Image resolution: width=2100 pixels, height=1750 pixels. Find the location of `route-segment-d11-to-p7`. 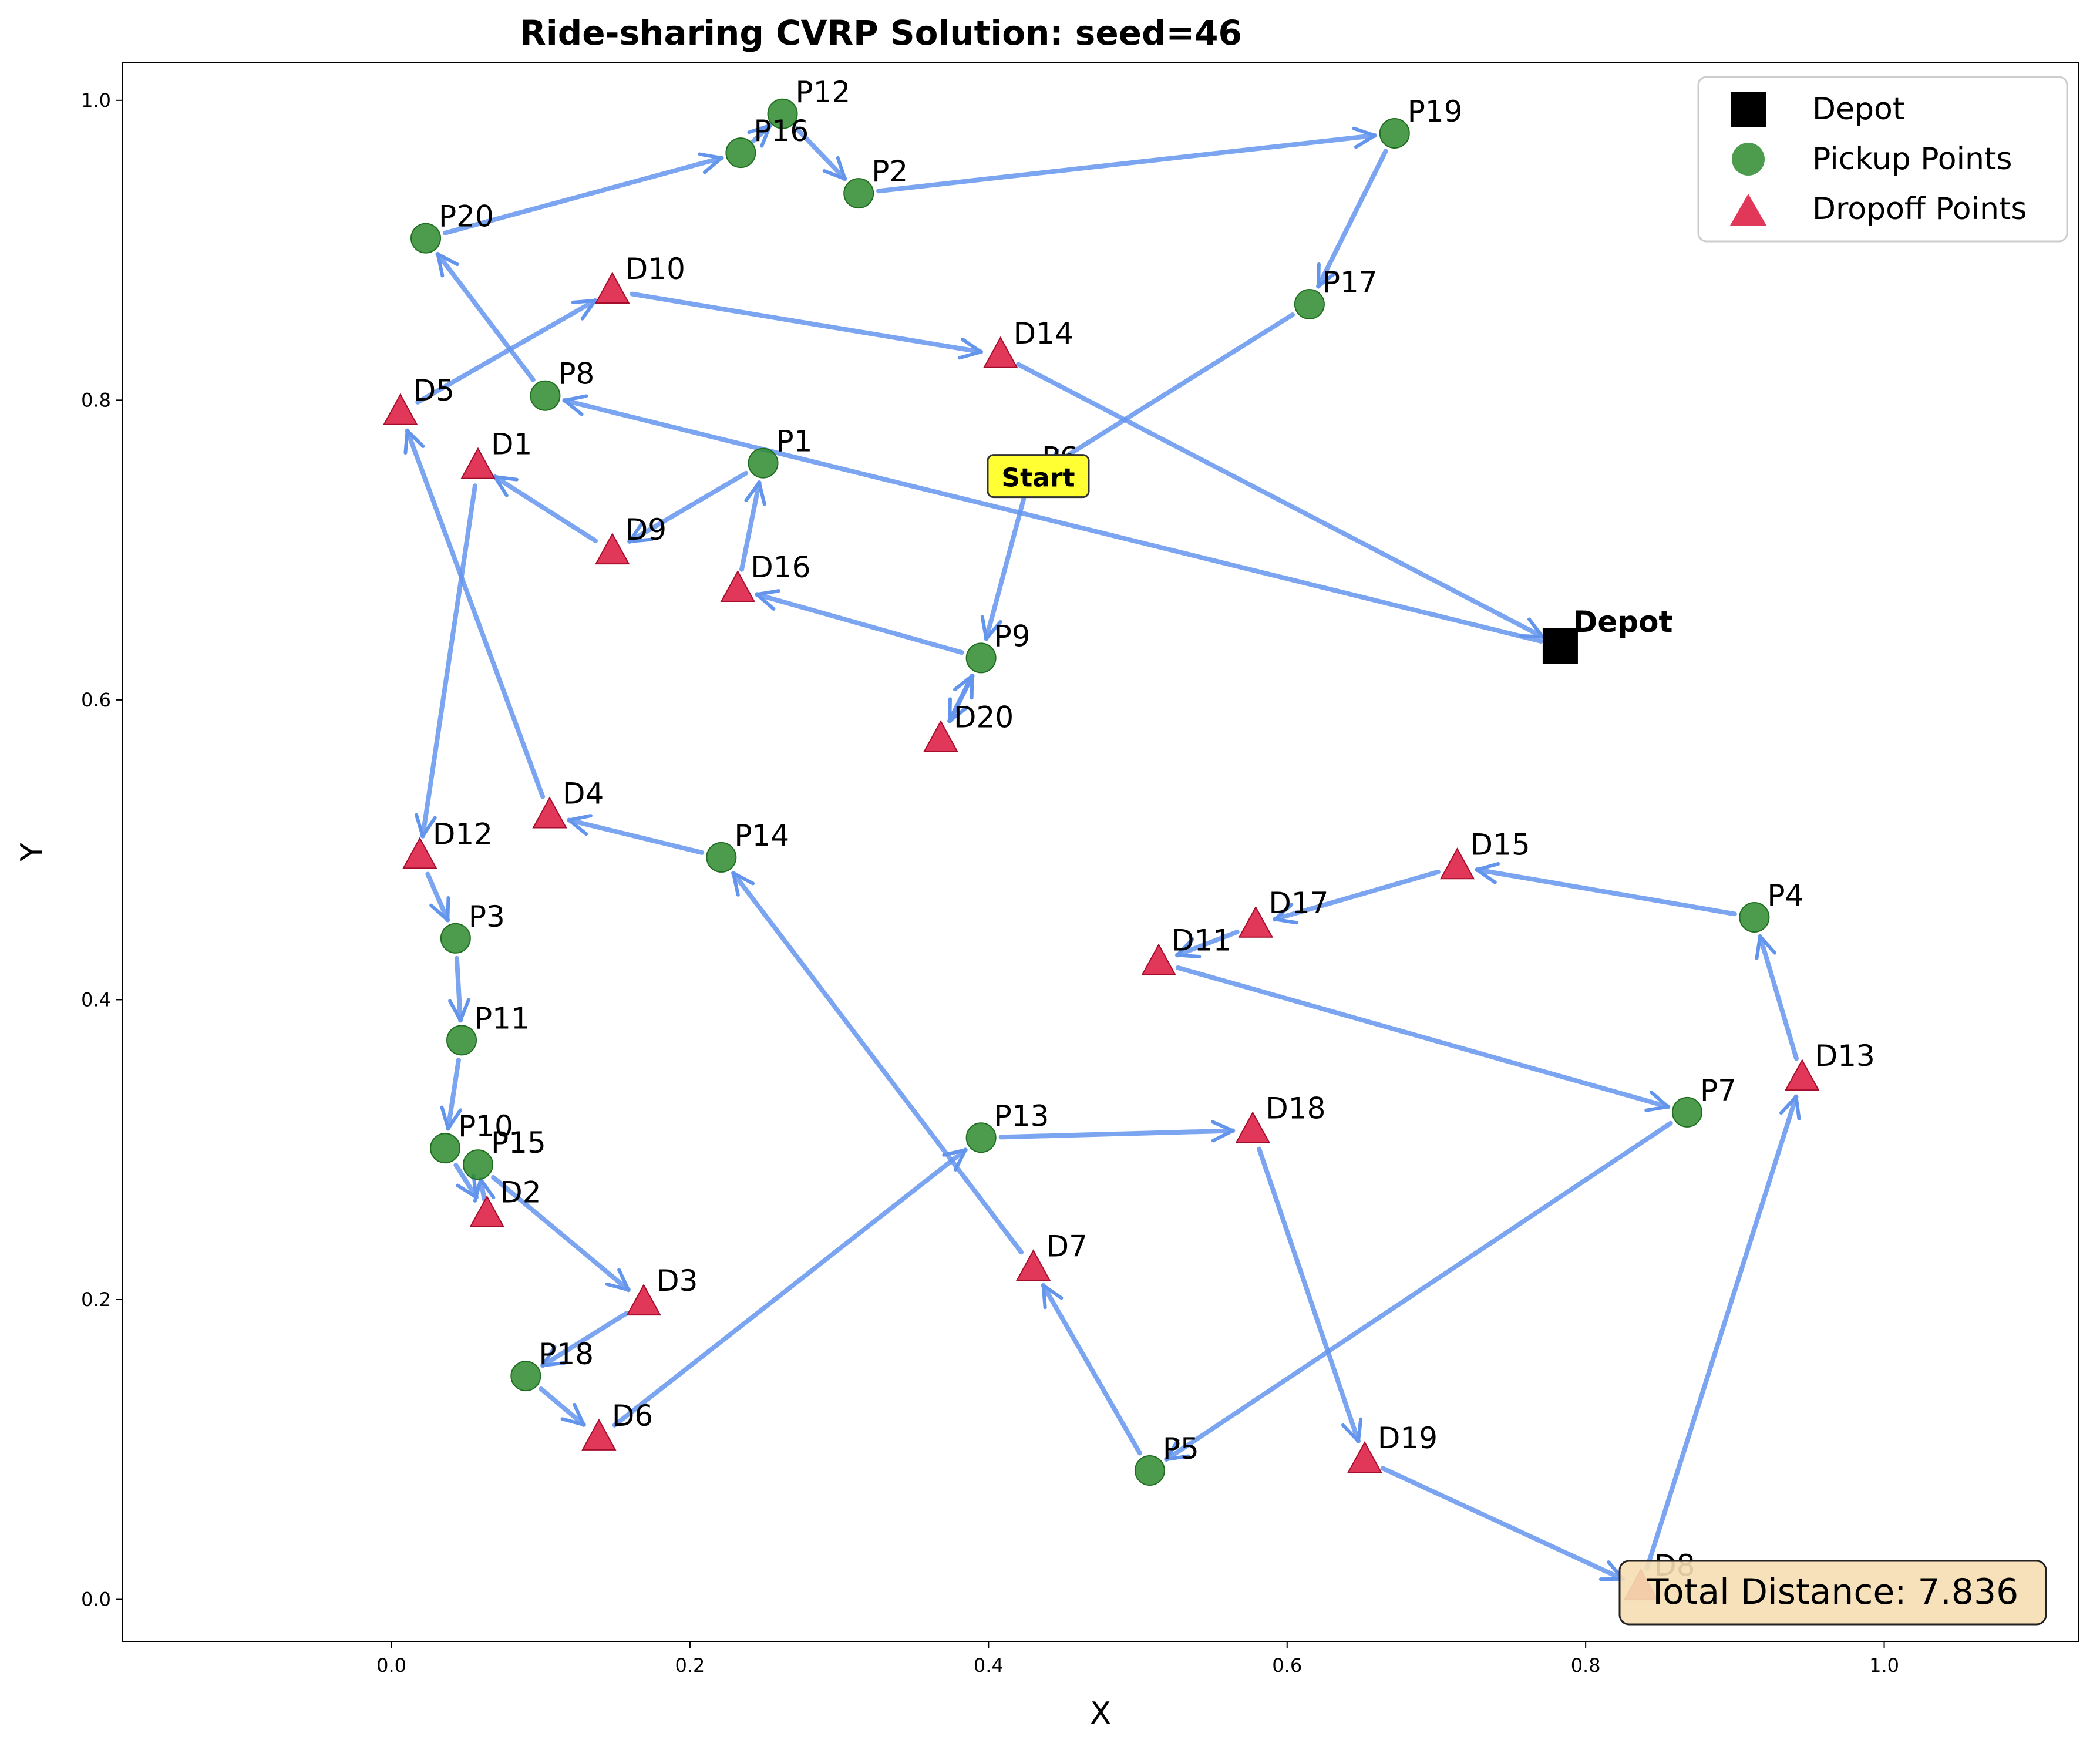

route-segment-d11-to-p7 is located at coordinates (1423, 1038).